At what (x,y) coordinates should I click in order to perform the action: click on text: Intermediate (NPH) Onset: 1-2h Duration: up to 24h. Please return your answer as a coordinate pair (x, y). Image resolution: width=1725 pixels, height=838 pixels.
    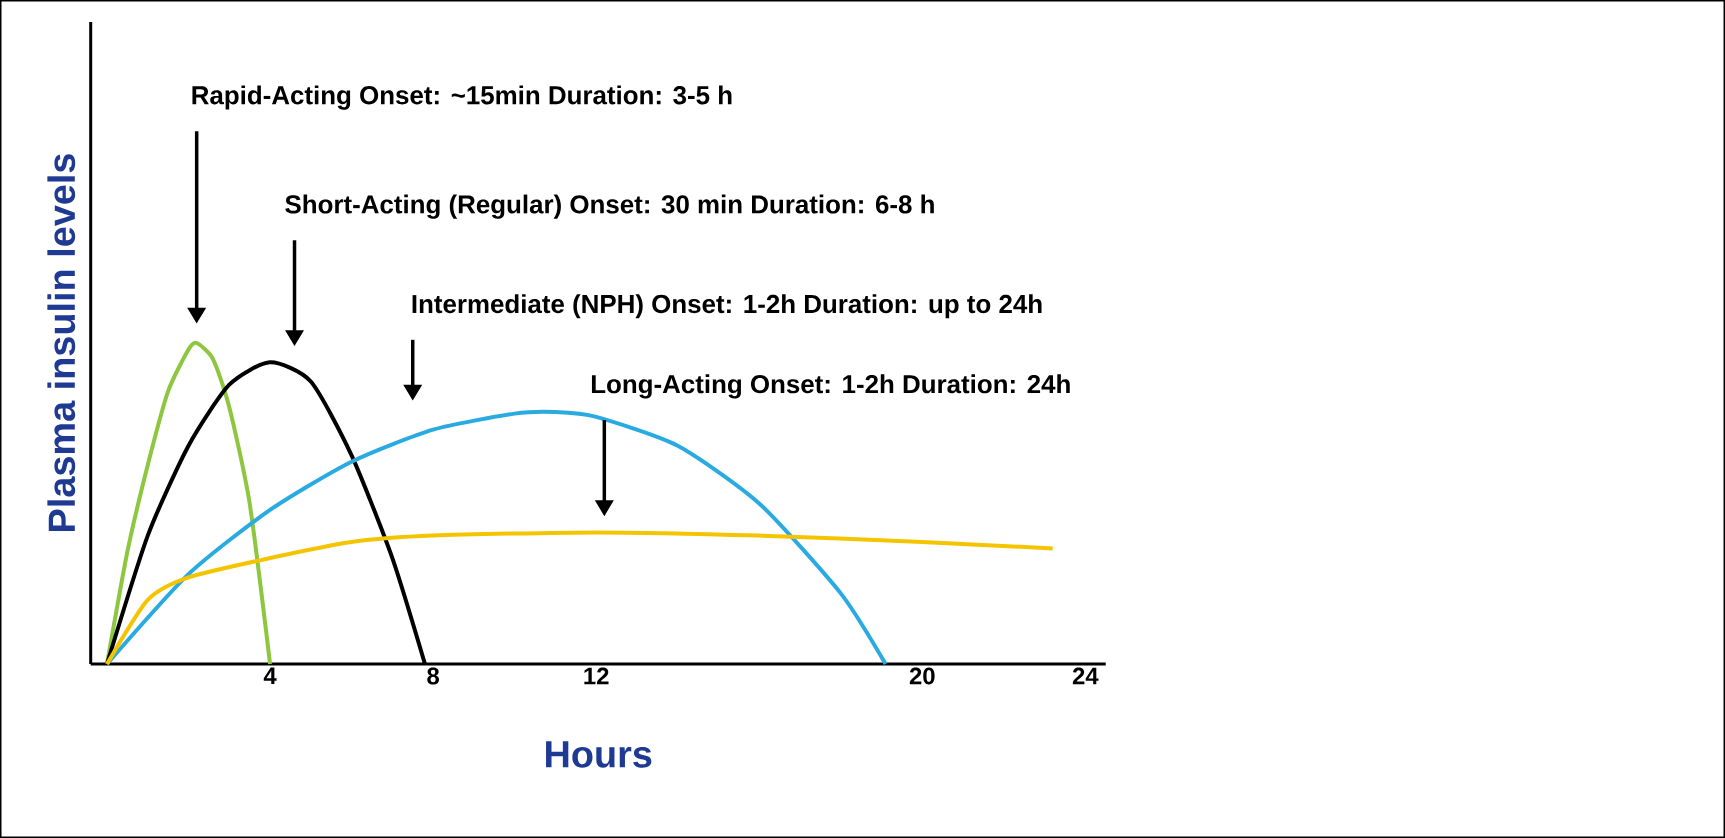
    Looking at the image, I should click on (727, 306).